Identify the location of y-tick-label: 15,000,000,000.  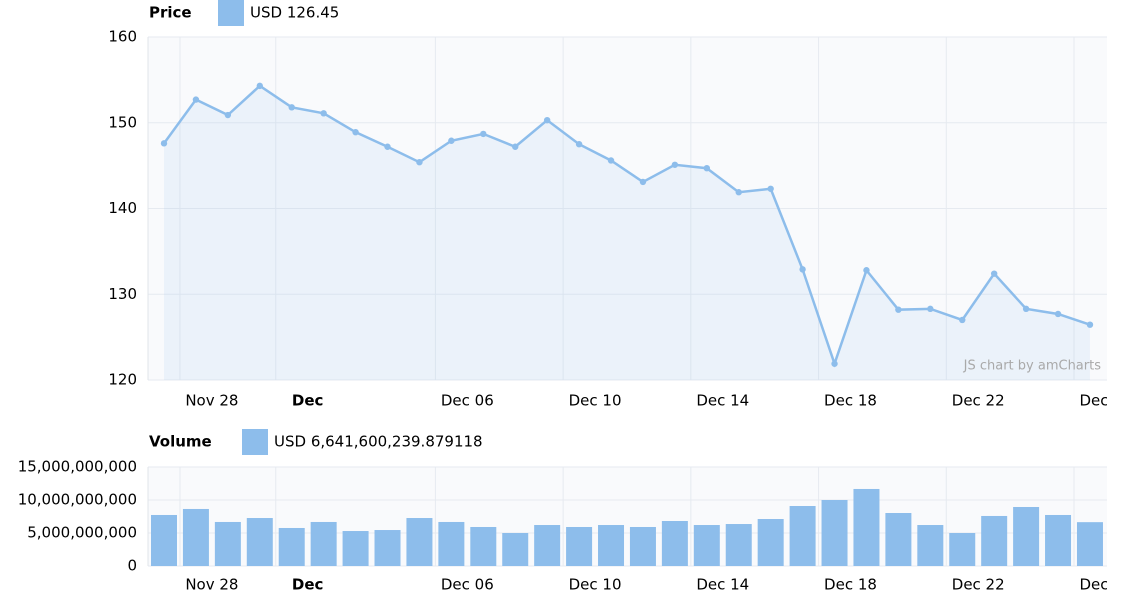
(77, 467).